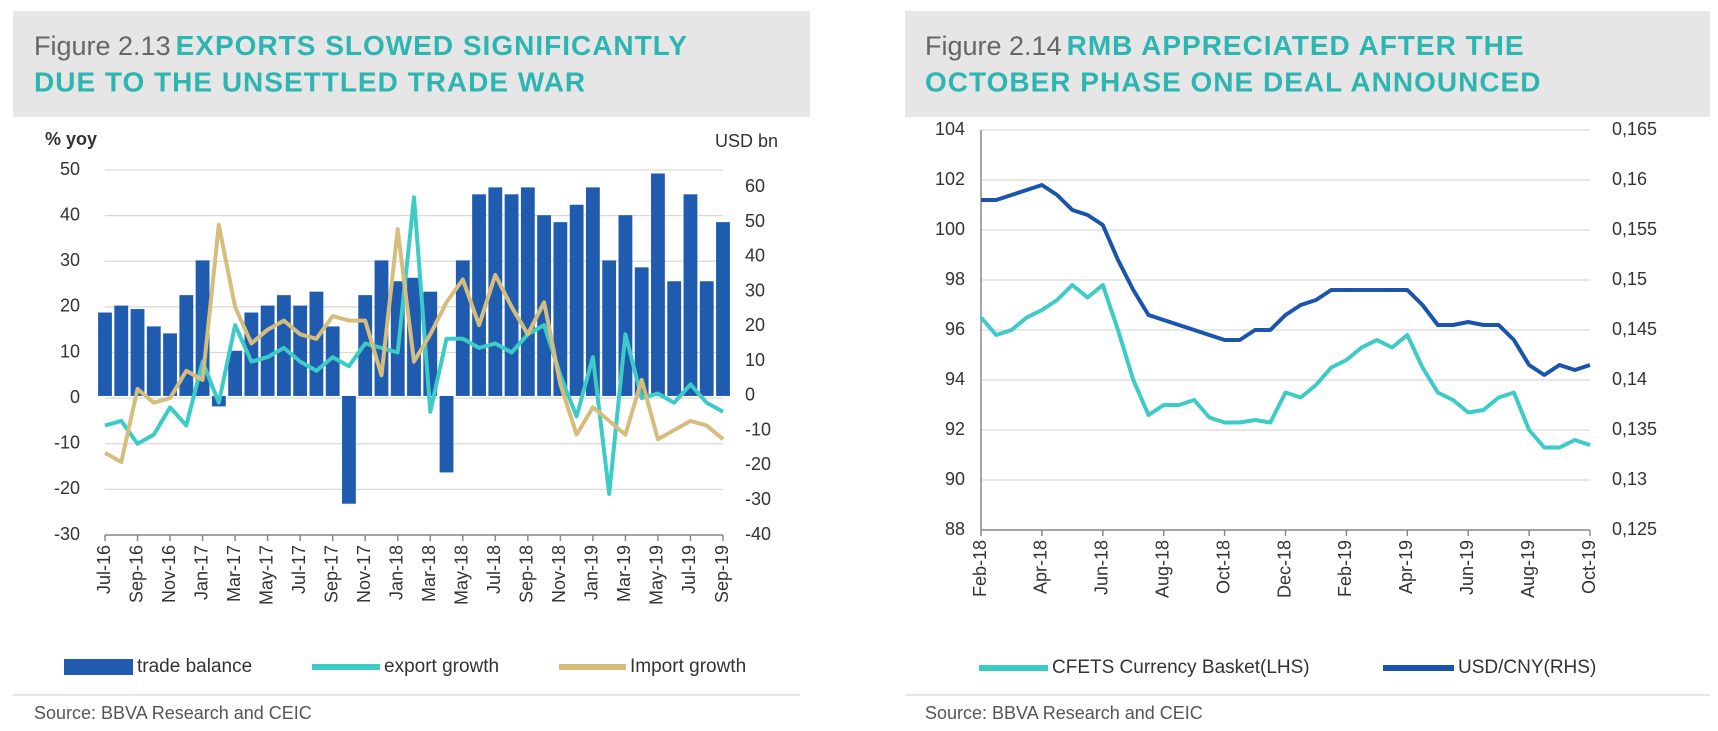  I want to click on y-tick-label: 92, so click(955, 429).